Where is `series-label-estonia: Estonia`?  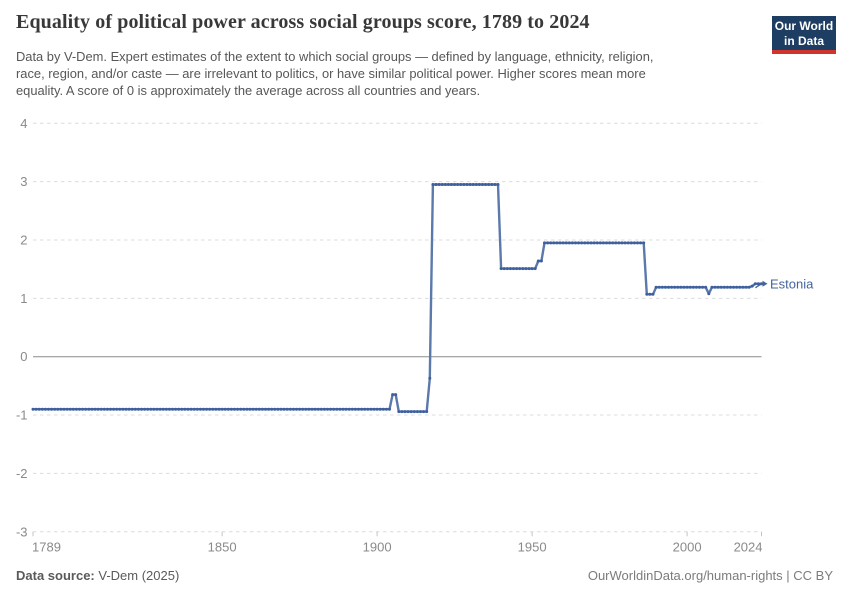 series-label-estonia: Estonia is located at coordinates (792, 283).